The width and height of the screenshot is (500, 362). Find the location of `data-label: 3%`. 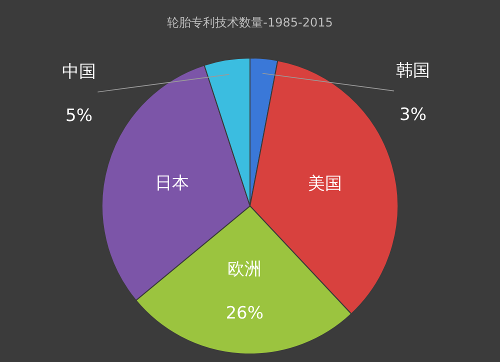

data-label: 3% is located at coordinates (413, 115).